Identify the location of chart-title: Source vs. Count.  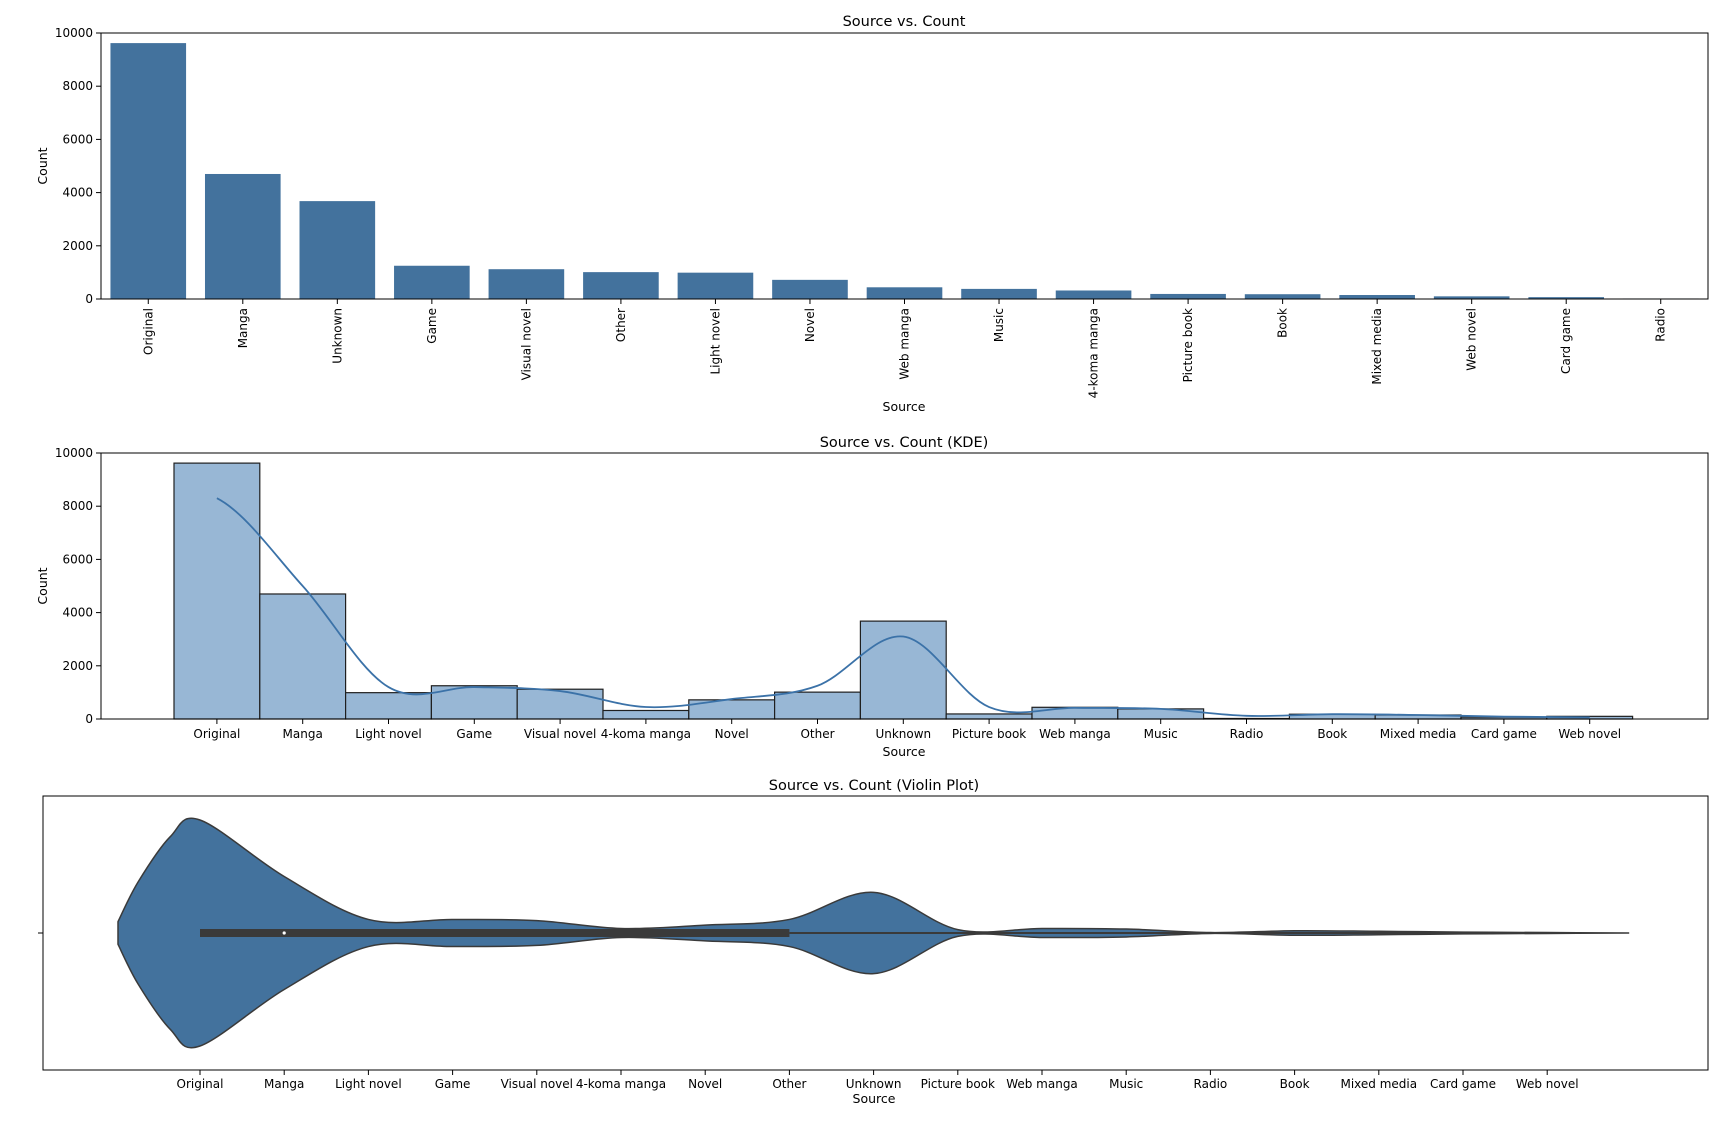
(904, 22).